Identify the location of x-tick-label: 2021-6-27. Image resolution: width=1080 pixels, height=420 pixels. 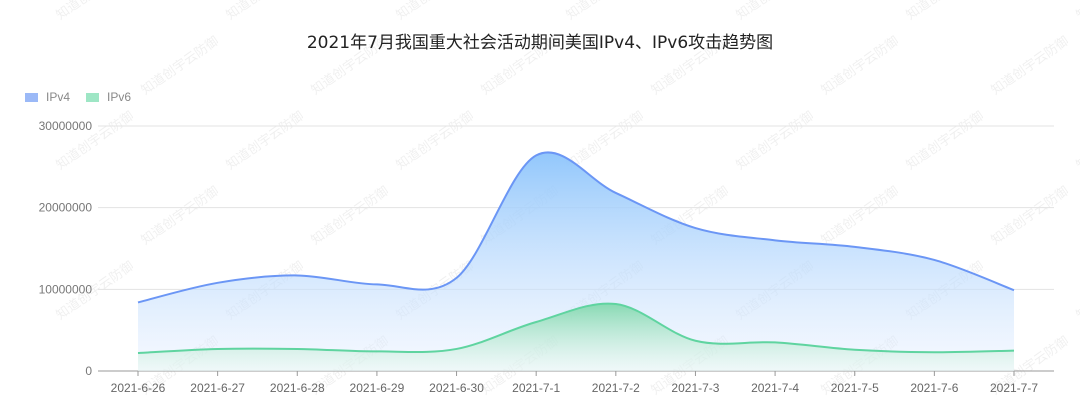
(217, 388).